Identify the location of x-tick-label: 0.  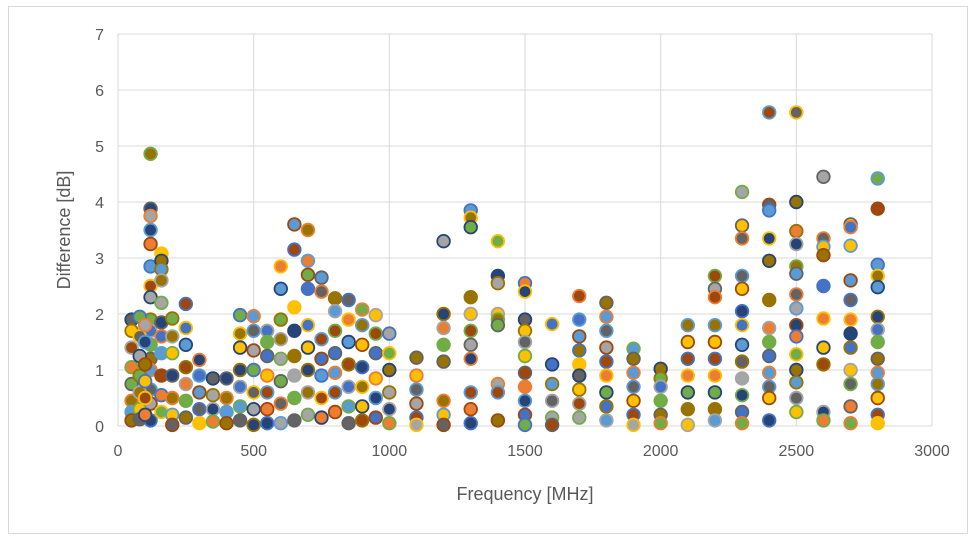
(118, 451).